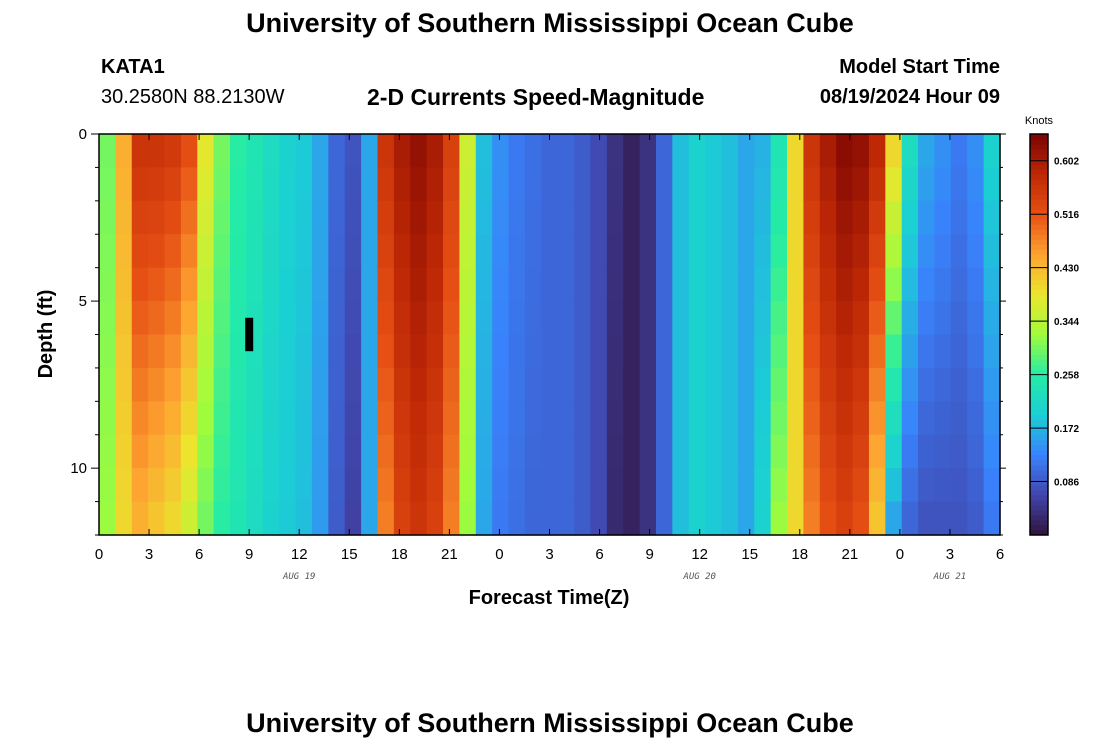 Image resolution: width=1100 pixels, height=750 pixels. Describe the element at coordinates (299, 577) in the screenshot. I see `date-label: AUG 19` at that location.